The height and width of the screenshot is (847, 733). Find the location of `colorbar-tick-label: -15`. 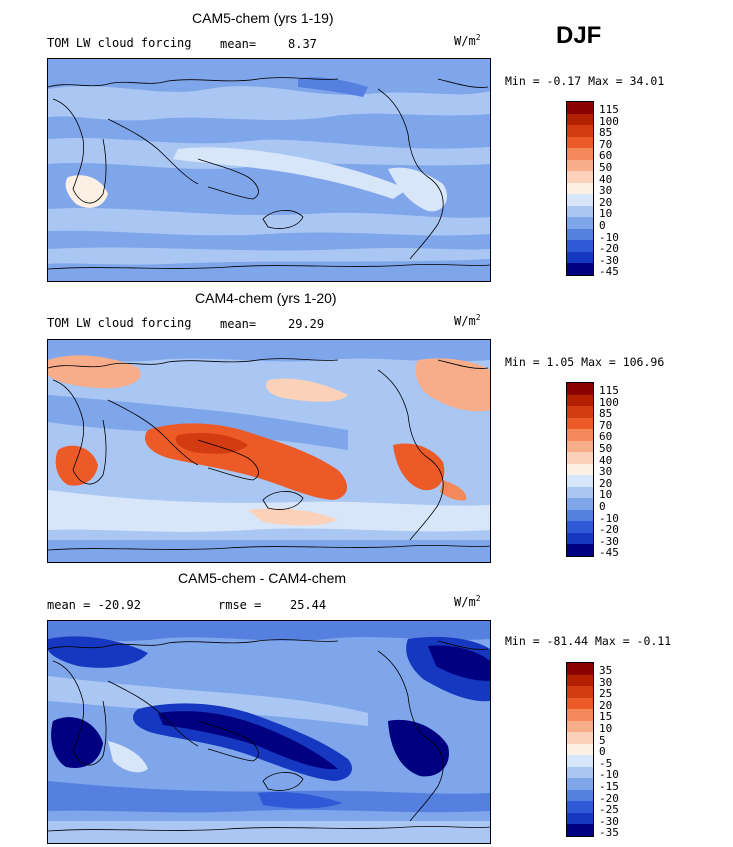

colorbar-tick-label: -15 is located at coordinates (609, 786).